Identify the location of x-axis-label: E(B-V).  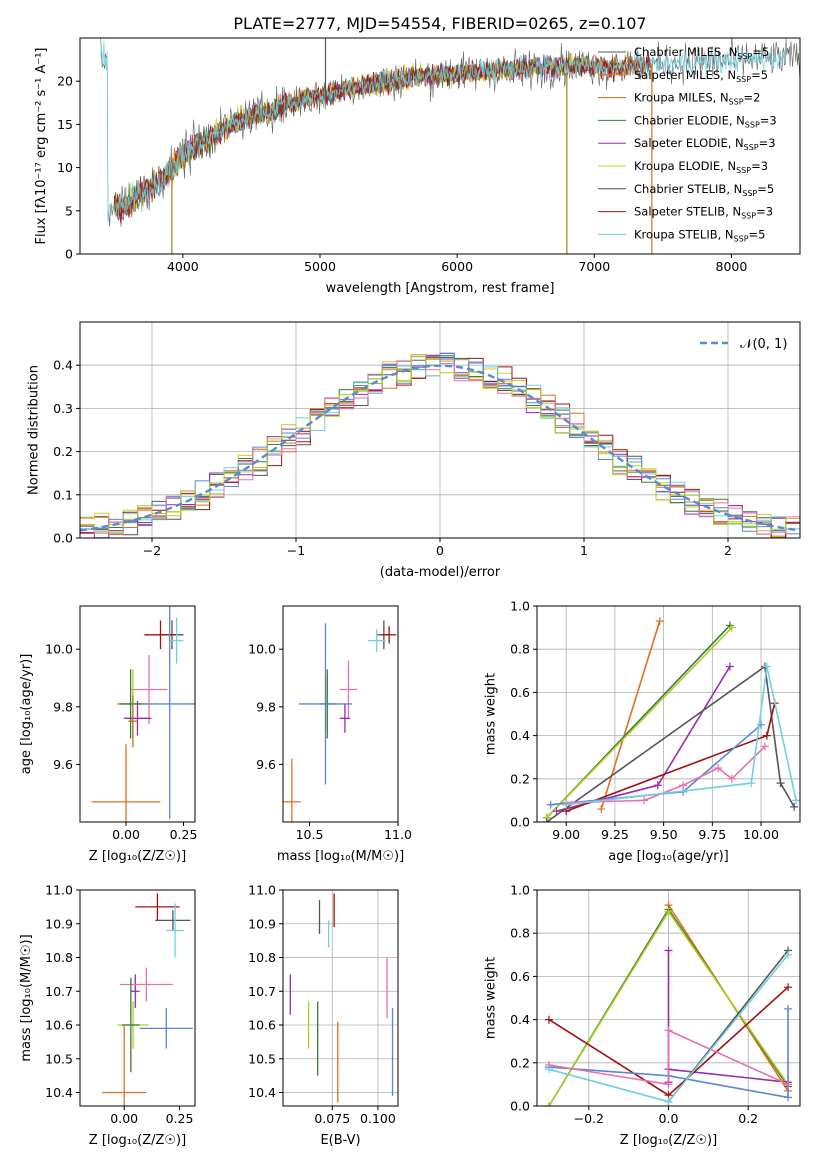
(340, 1140).